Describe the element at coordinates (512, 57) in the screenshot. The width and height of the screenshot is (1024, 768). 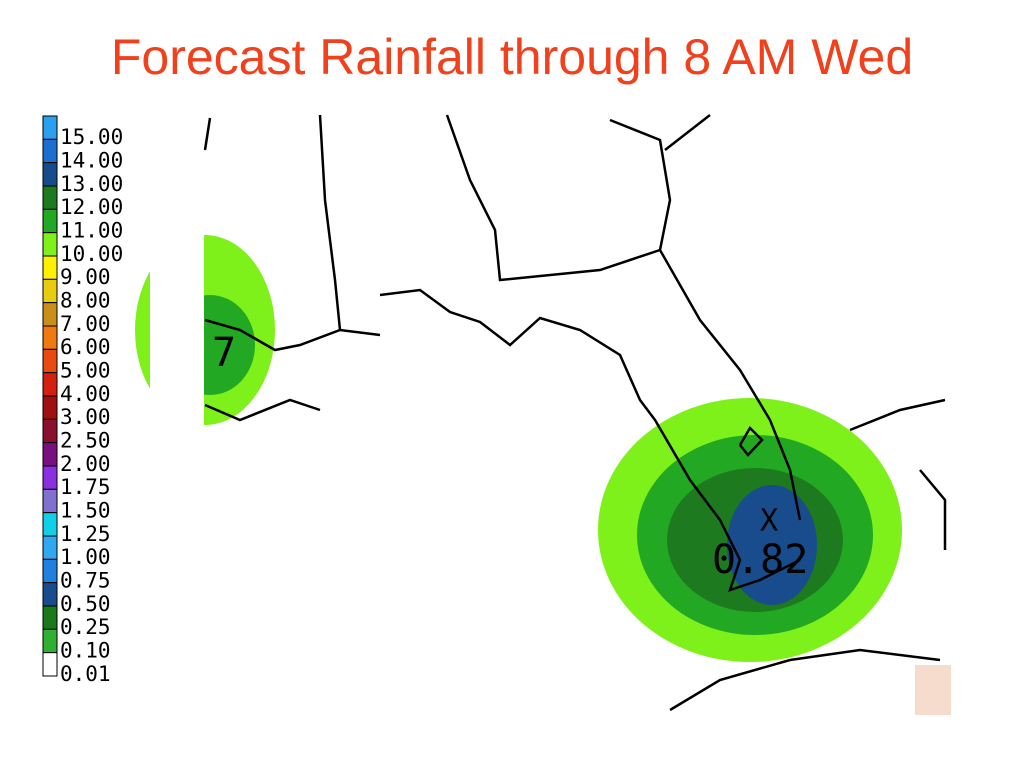
I see `title: Forecast Rainfall through 8 AM Wed` at that location.